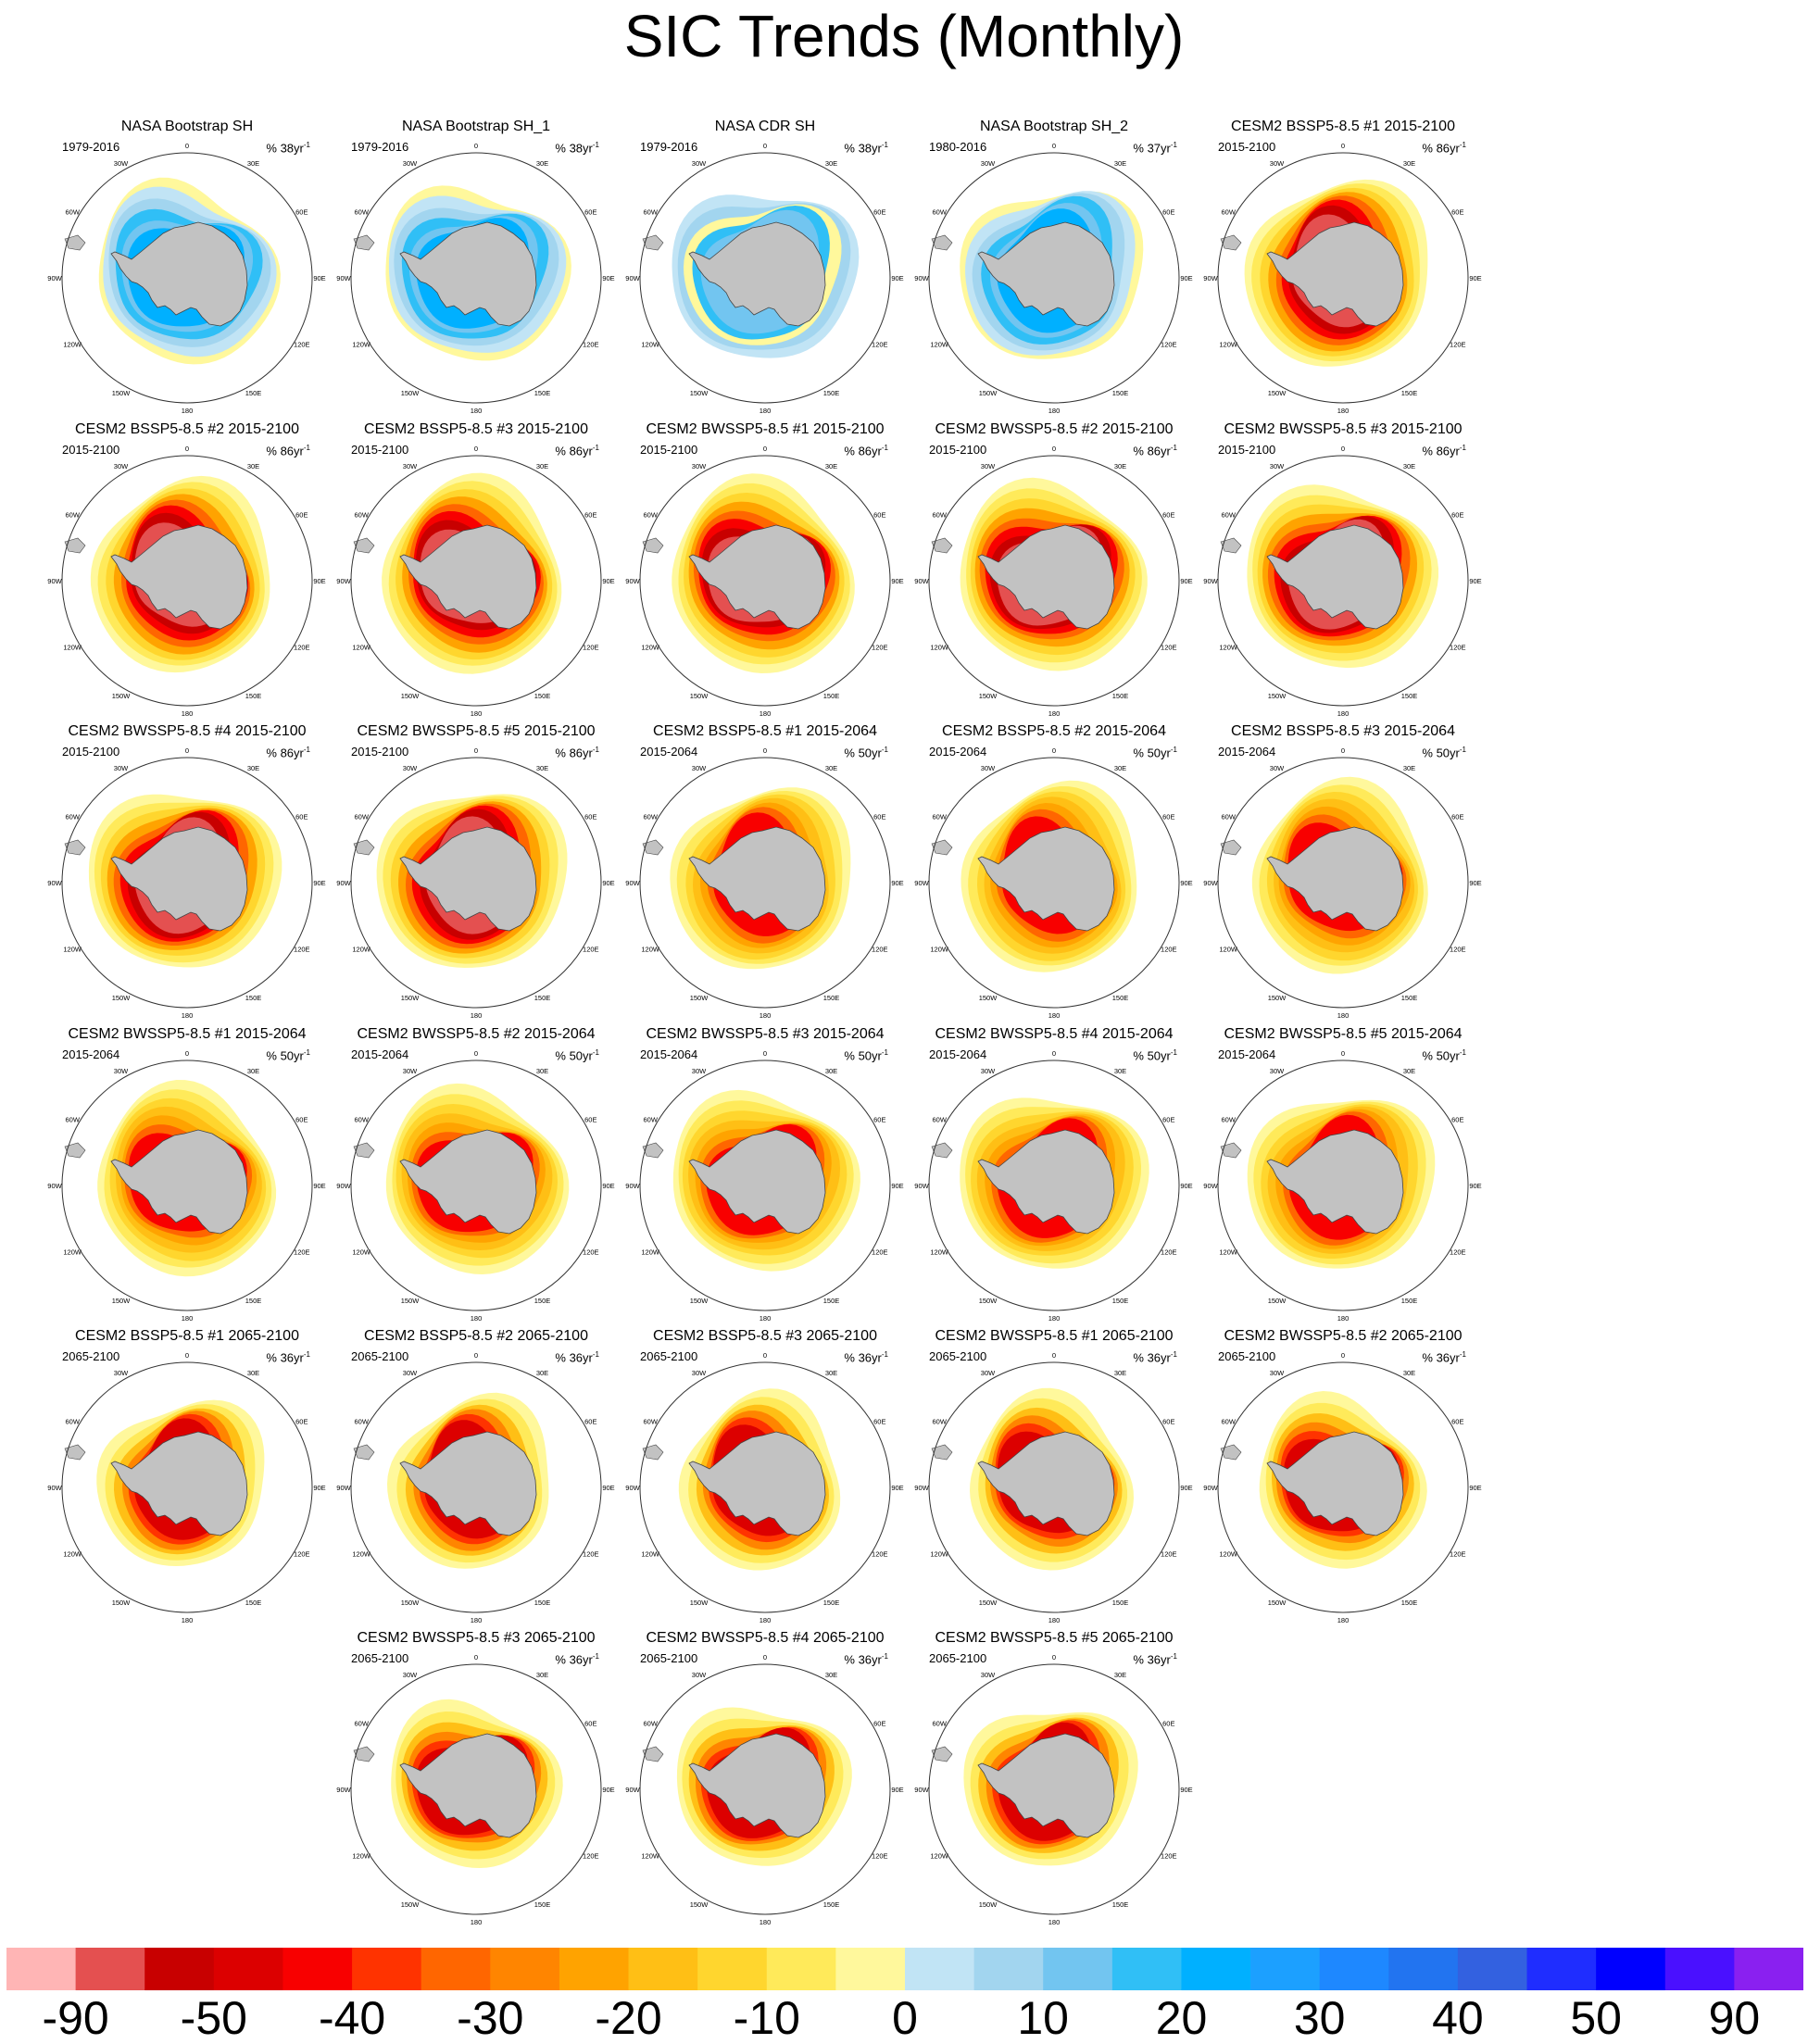  Describe the element at coordinates (1734, 2018) in the screenshot. I see `colorbar-tick-label: 90` at that location.